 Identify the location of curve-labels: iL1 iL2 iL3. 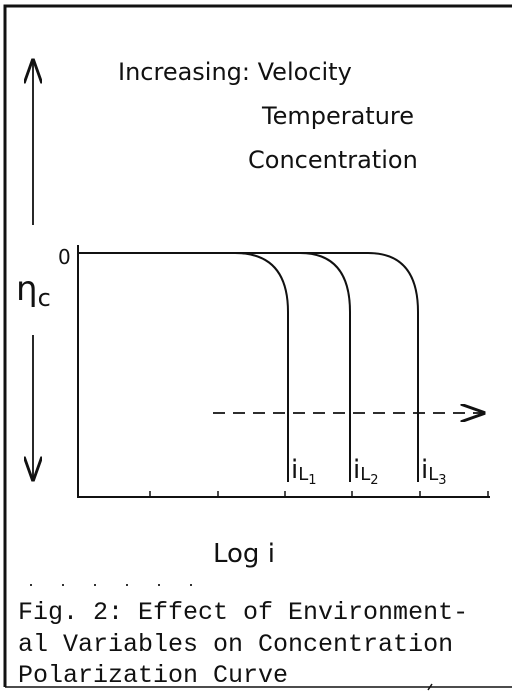
(369, 471).